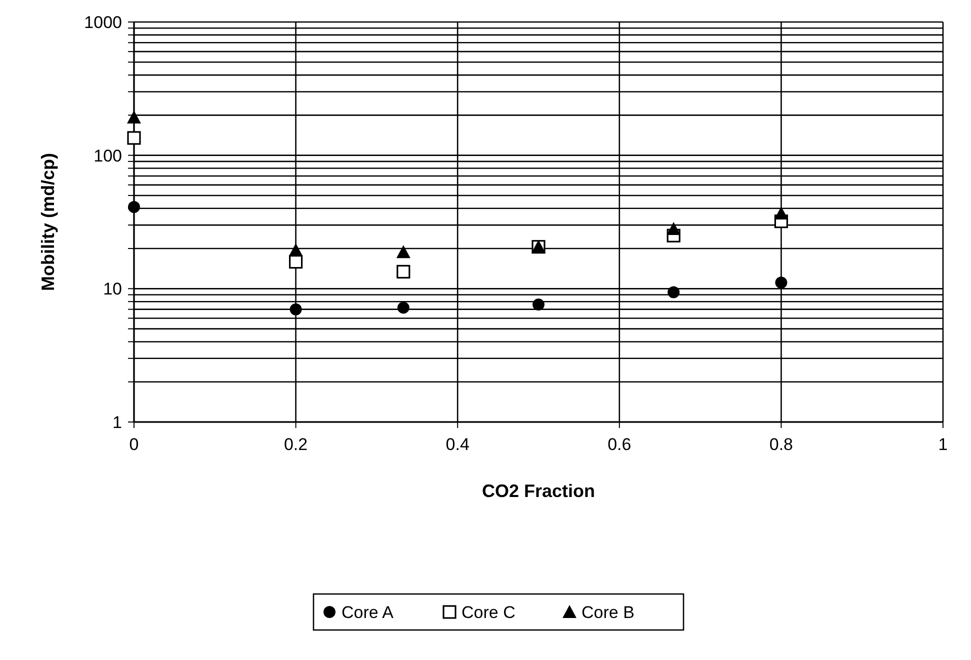 The height and width of the screenshot is (660, 971). What do you see at coordinates (620, 444) in the screenshot?
I see `x-tick-label: 0.6` at bounding box center [620, 444].